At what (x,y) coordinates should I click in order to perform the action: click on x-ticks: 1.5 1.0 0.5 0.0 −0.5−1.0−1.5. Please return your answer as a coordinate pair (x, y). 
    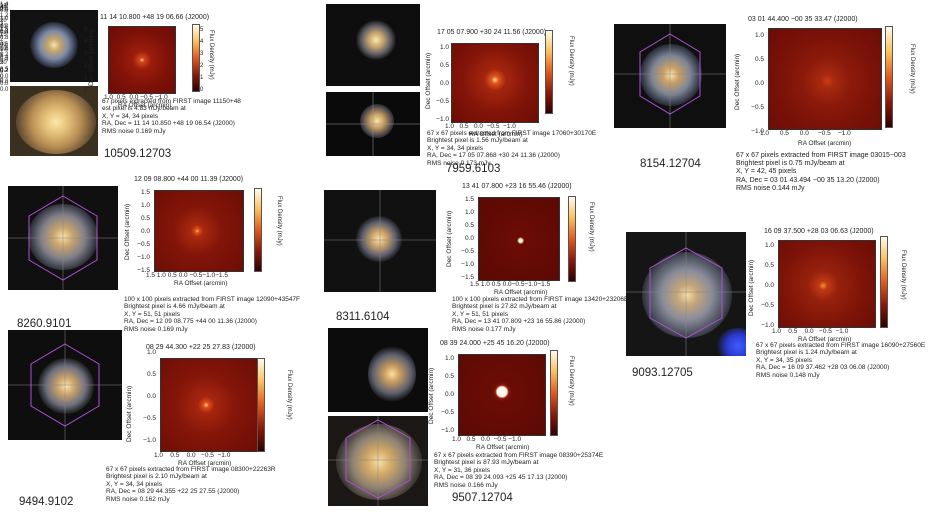
    Looking at the image, I should click on (187, 275).